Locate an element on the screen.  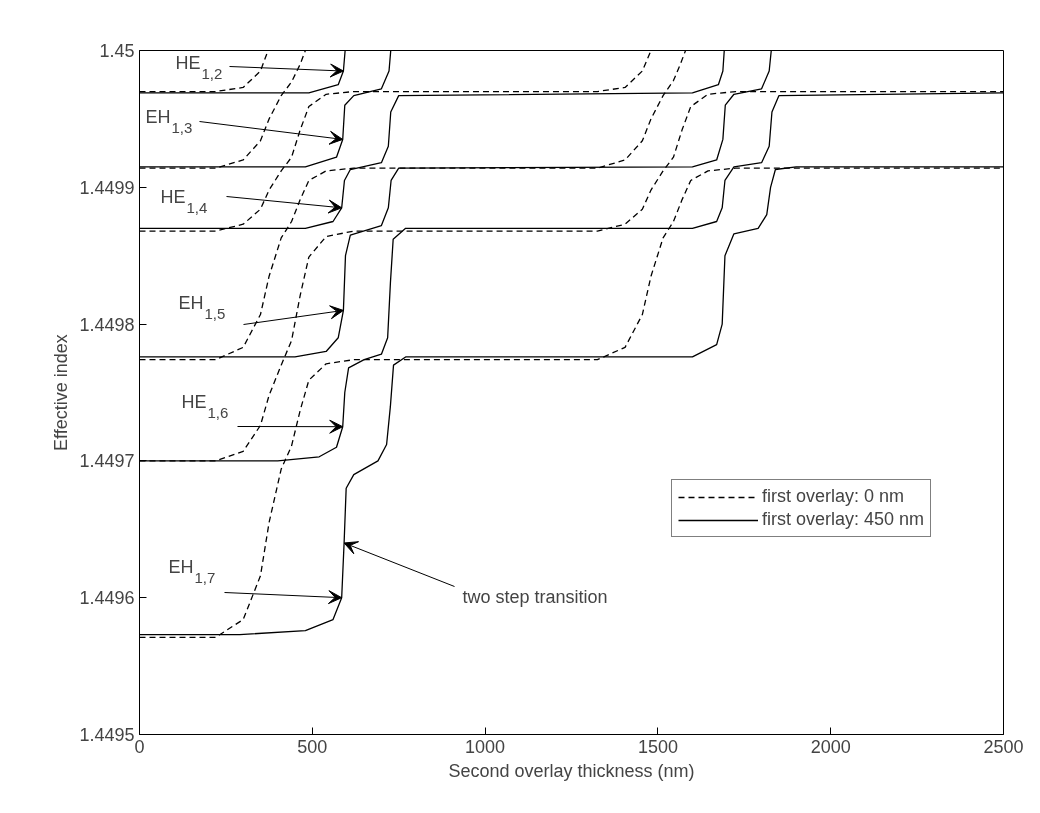
y-tick-label: 1.4499 is located at coordinates (107, 187).